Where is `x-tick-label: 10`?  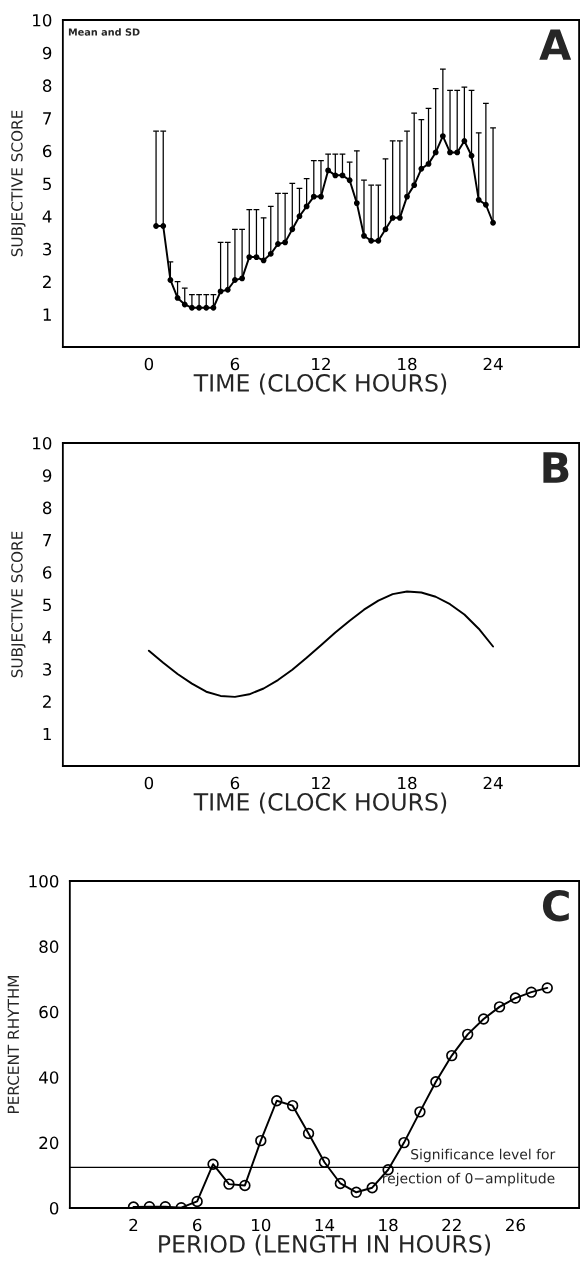 x-tick-label: 10 is located at coordinates (261, 1225).